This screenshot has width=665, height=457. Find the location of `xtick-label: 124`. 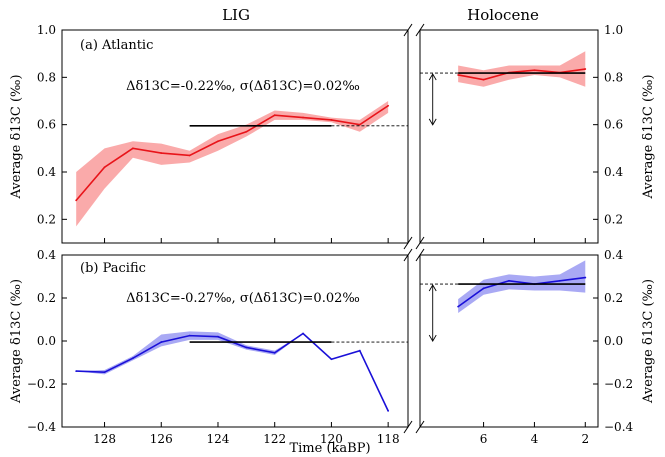

xtick-label: 124 is located at coordinates (218, 439).